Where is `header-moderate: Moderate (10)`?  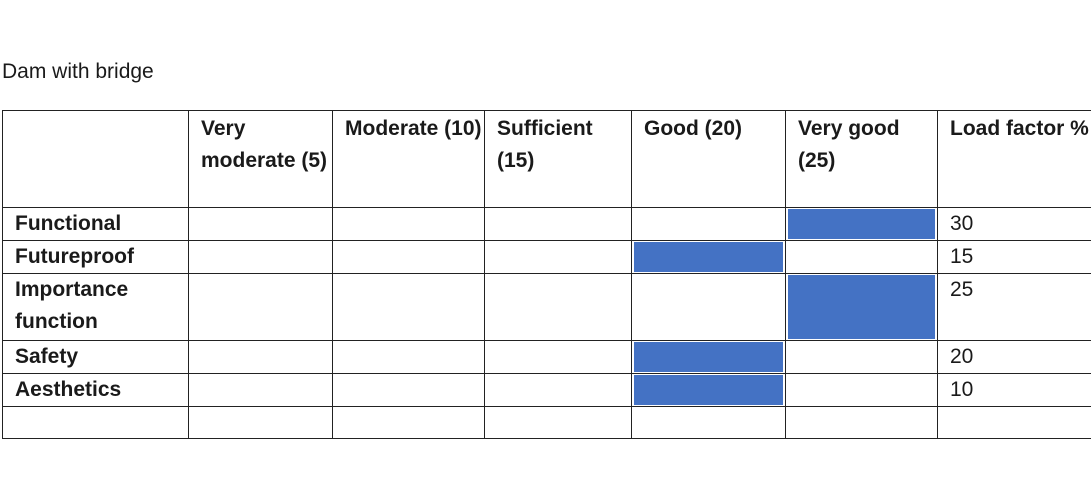 header-moderate: Moderate (10) is located at coordinates (408, 159).